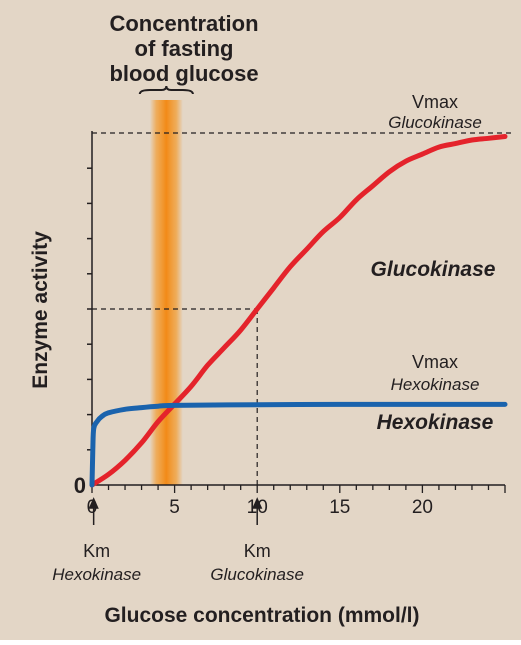  Describe the element at coordinates (174, 507) in the screenshot. I see `x-tick-label: 5` at that location.